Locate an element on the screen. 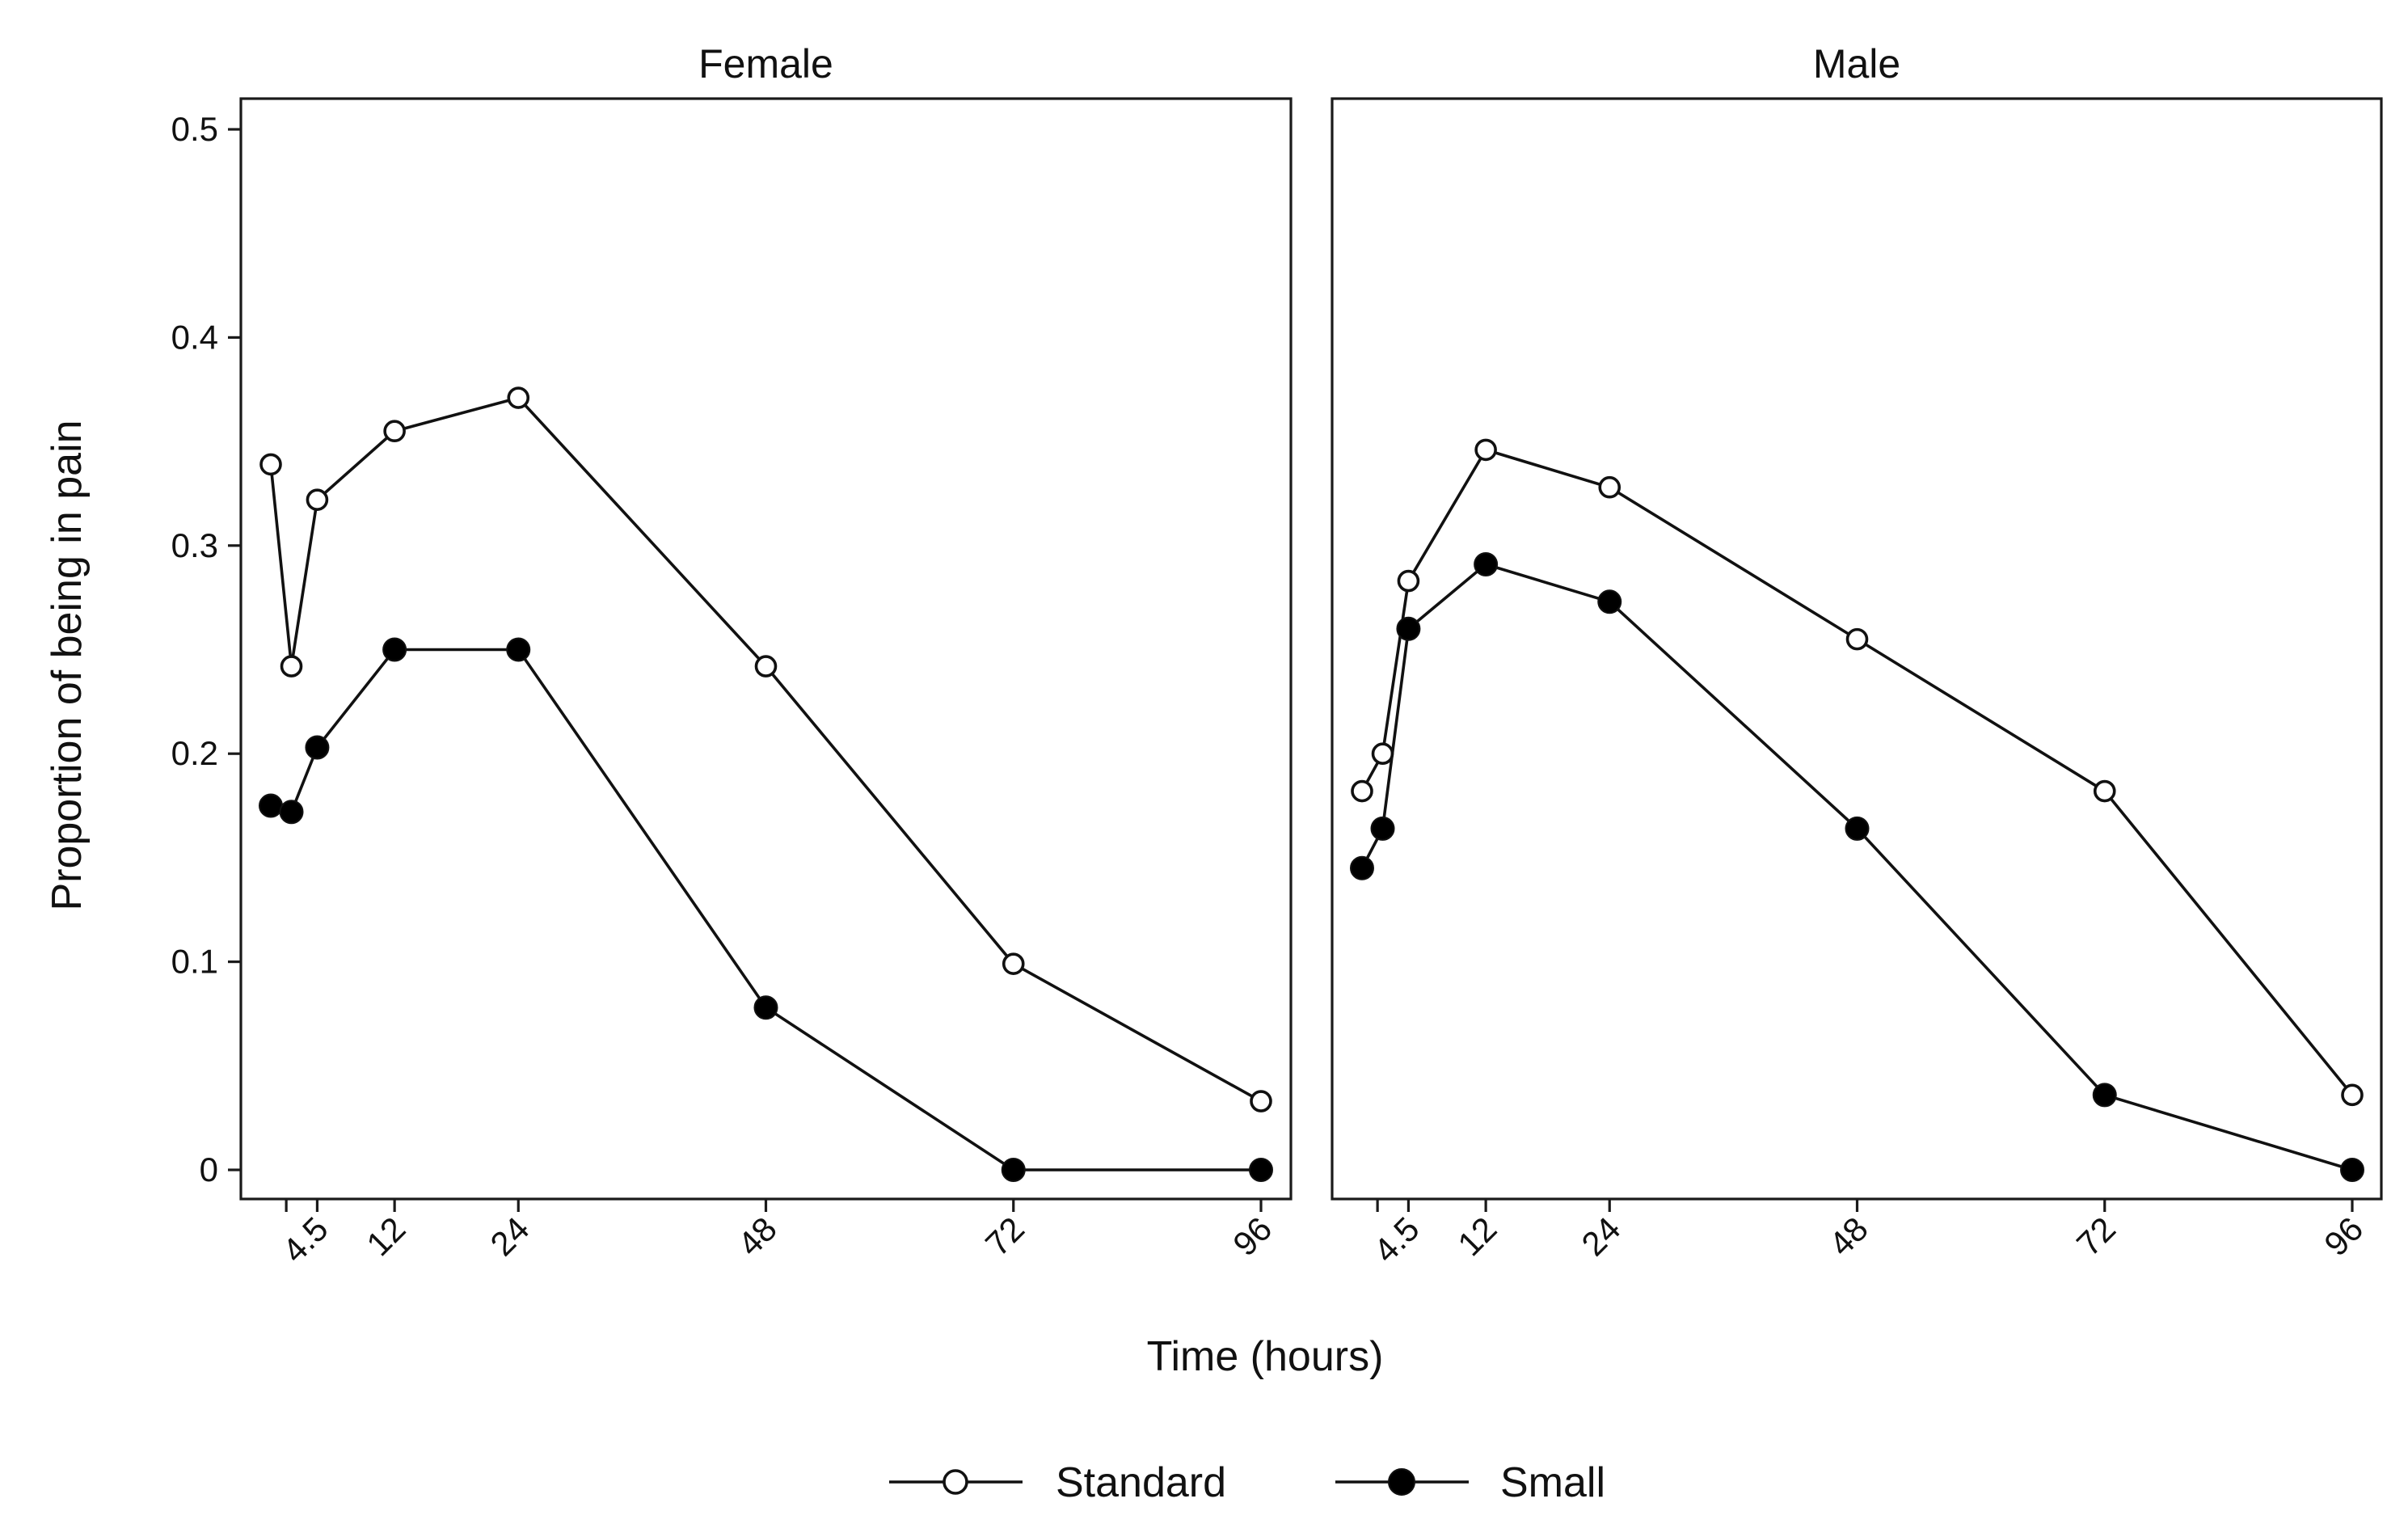 This screenshot has width=2408, height=1524. y-tick-label: 0.1 is located at coordinates (194, 962).